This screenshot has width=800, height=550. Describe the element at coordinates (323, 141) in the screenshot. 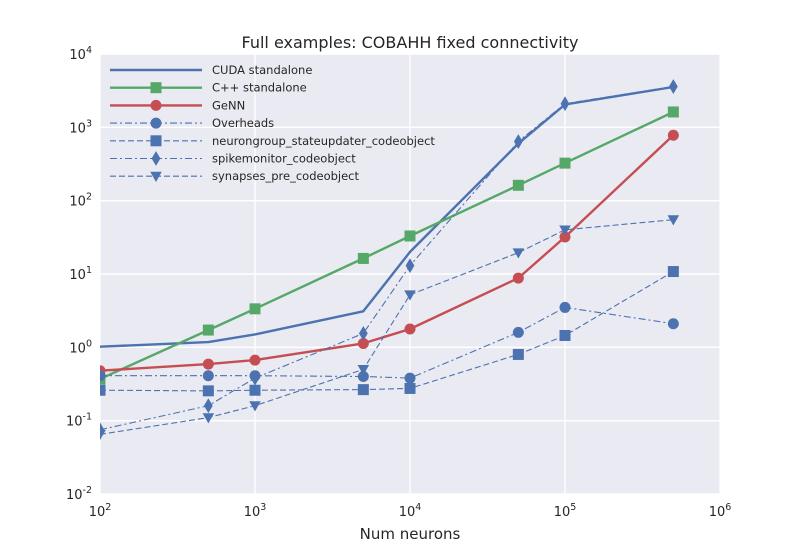

I see `legend-label: neurongroup_stateupdater_codeobject` at that location.